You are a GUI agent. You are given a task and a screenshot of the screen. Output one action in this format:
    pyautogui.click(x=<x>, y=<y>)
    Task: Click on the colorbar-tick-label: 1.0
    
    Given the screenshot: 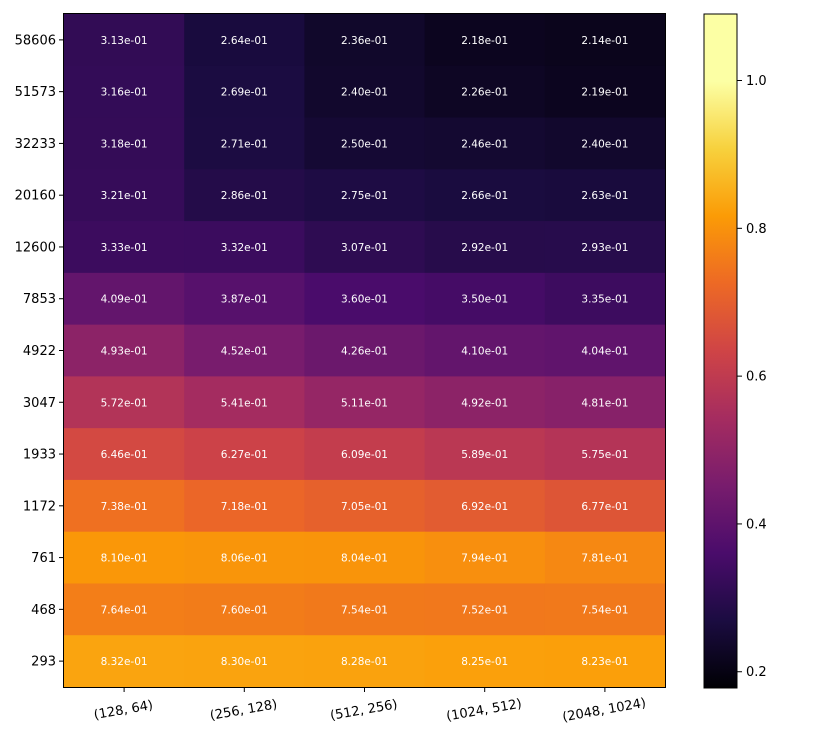 What is the action you would take?
    pyautogui.click(x=756, y=81)
    